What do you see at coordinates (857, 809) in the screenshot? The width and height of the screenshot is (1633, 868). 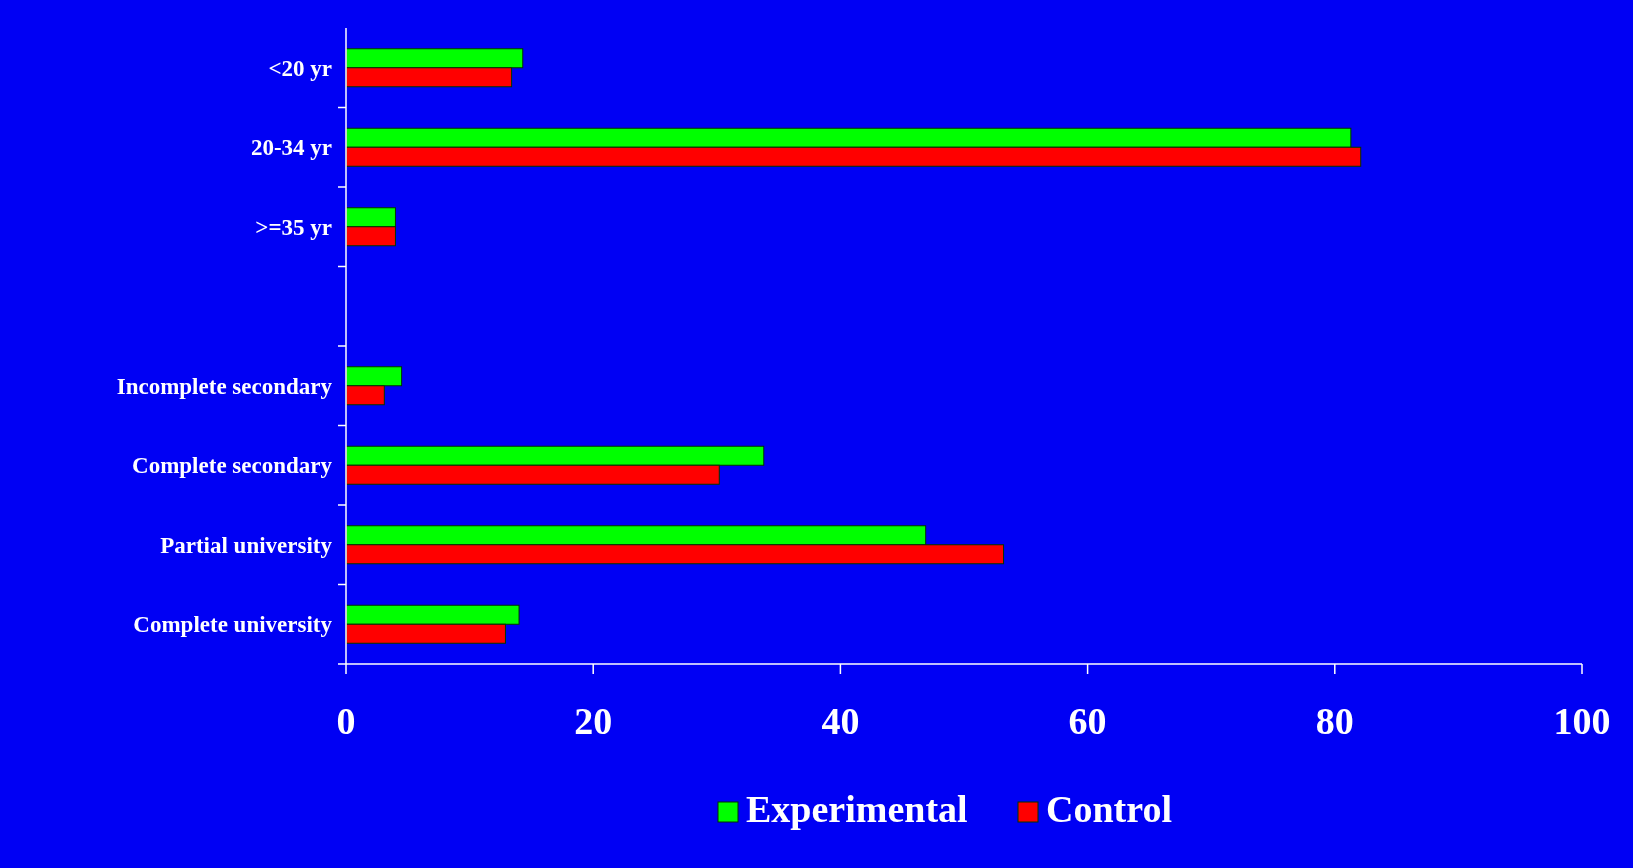 I see `legend-label: Experimental` at bounding box center [857, 809].